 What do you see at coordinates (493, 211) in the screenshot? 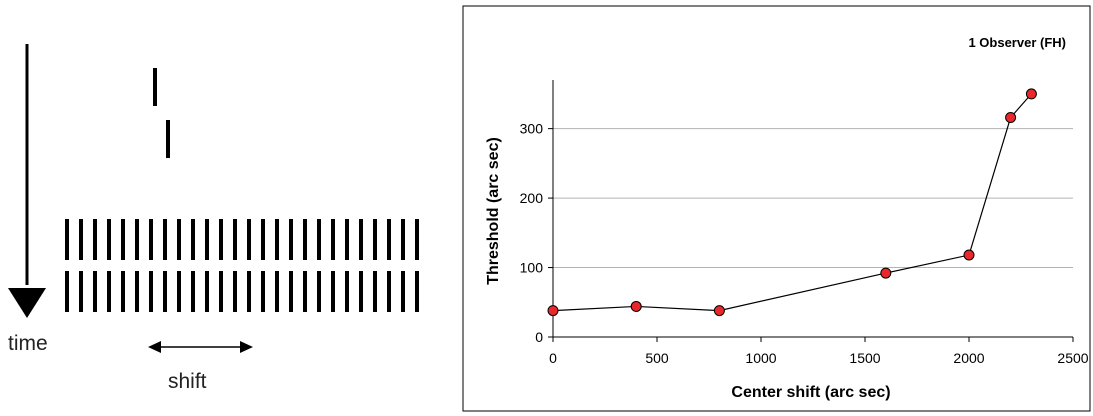
I see `y-axis-label: Threshold (arc sec)` at bounding box center [493, 211].